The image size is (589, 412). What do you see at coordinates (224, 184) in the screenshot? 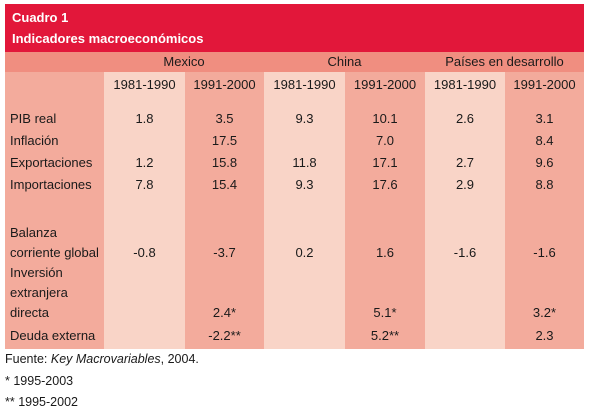
I see `table-cell: 15.4` at bounding box center [224, 184].